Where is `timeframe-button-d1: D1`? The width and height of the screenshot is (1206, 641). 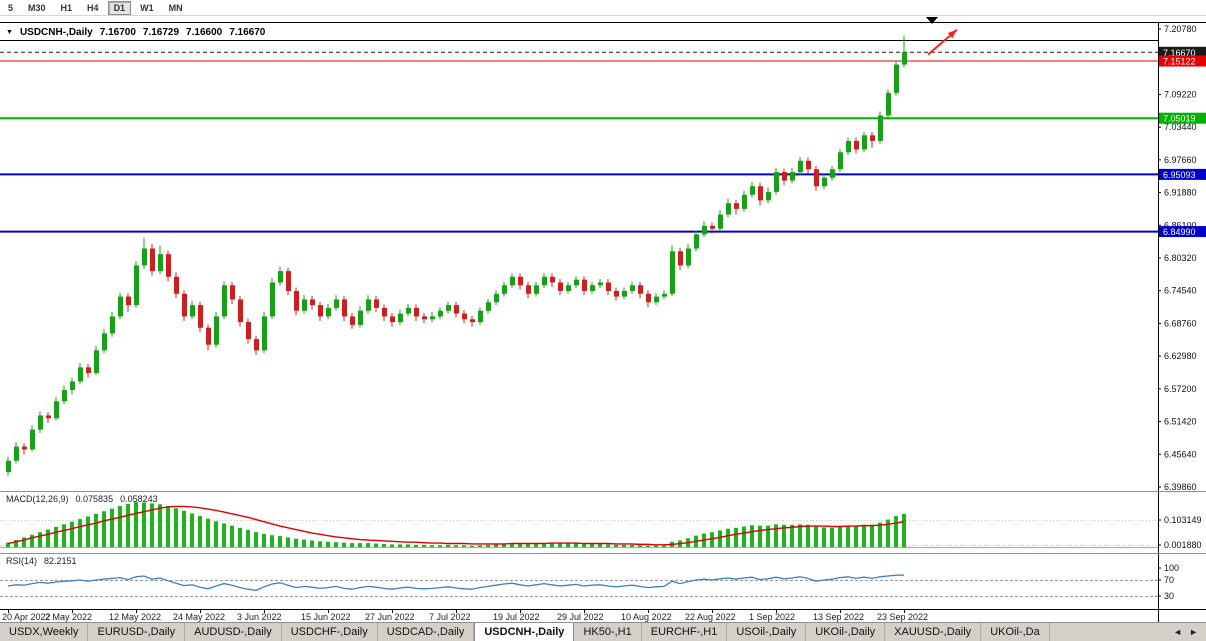 timeframe-button-d1: D1 is located at coordinates (119, 7).